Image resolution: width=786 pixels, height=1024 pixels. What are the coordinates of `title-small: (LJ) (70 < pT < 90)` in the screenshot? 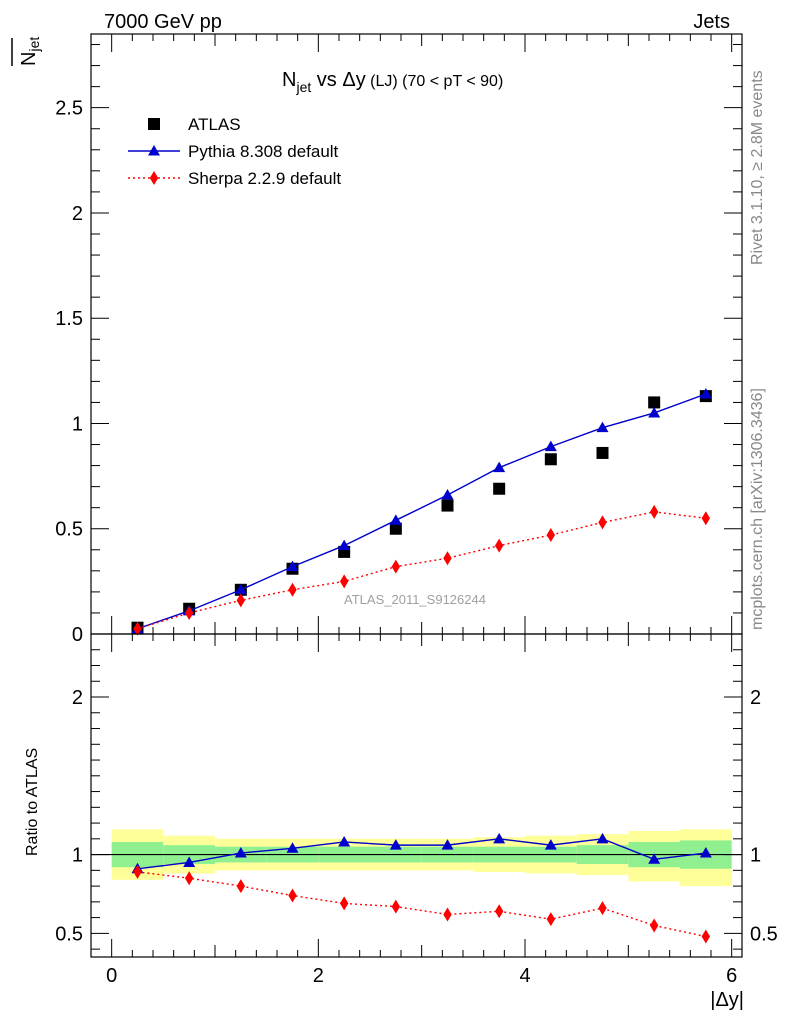 It's located at (435, 81).